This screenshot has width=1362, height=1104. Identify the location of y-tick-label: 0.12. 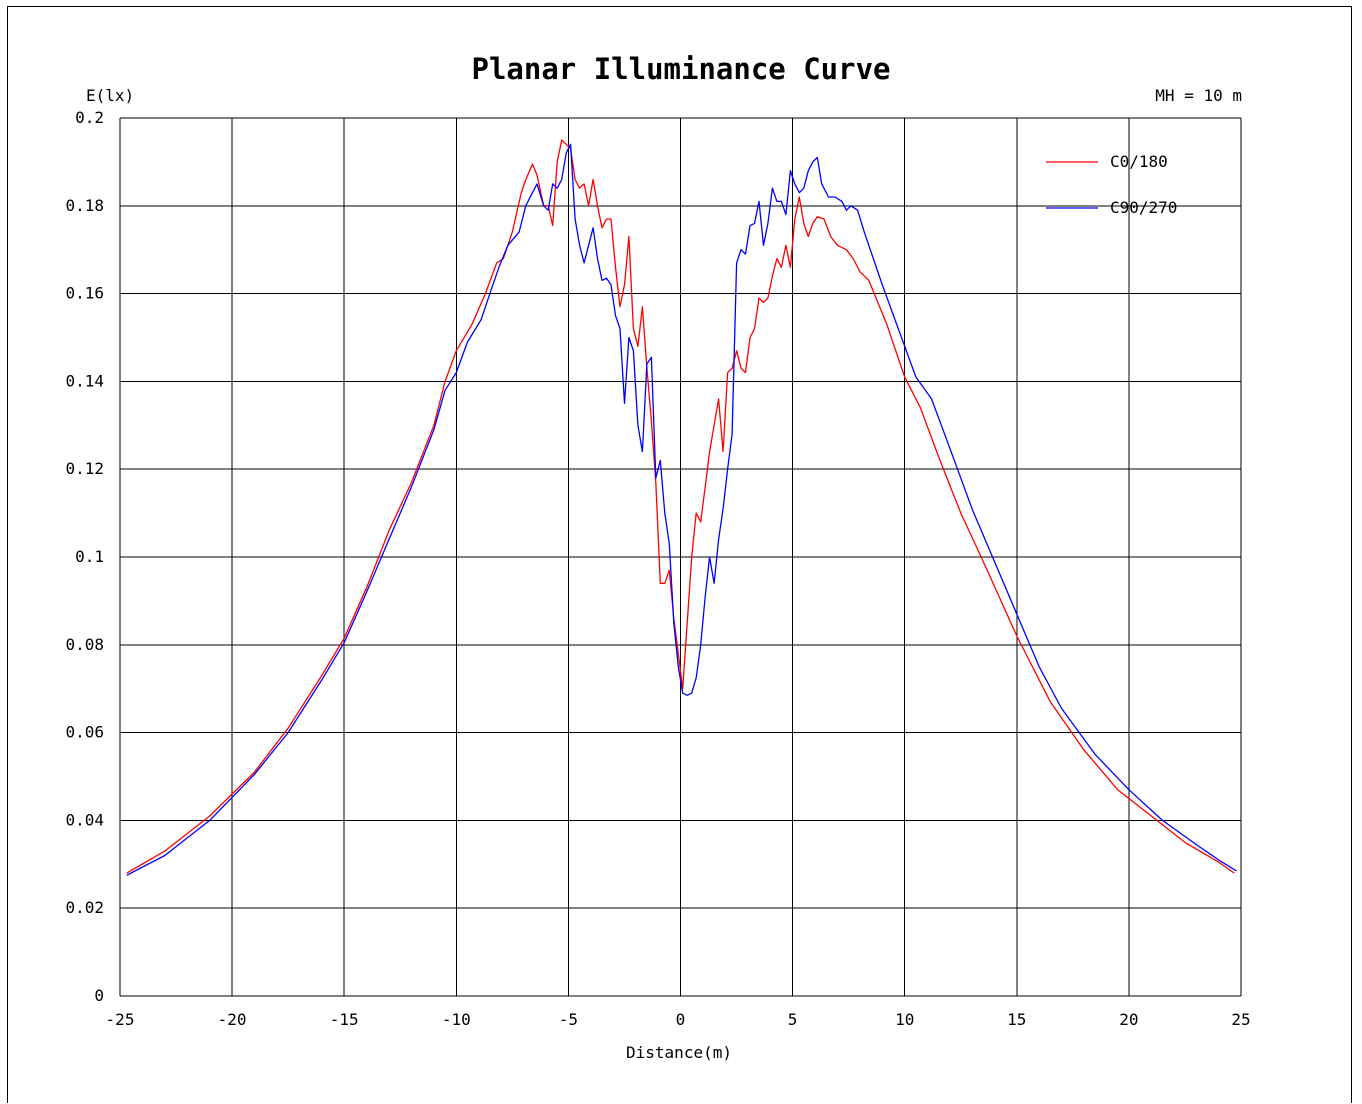
(84, 468).